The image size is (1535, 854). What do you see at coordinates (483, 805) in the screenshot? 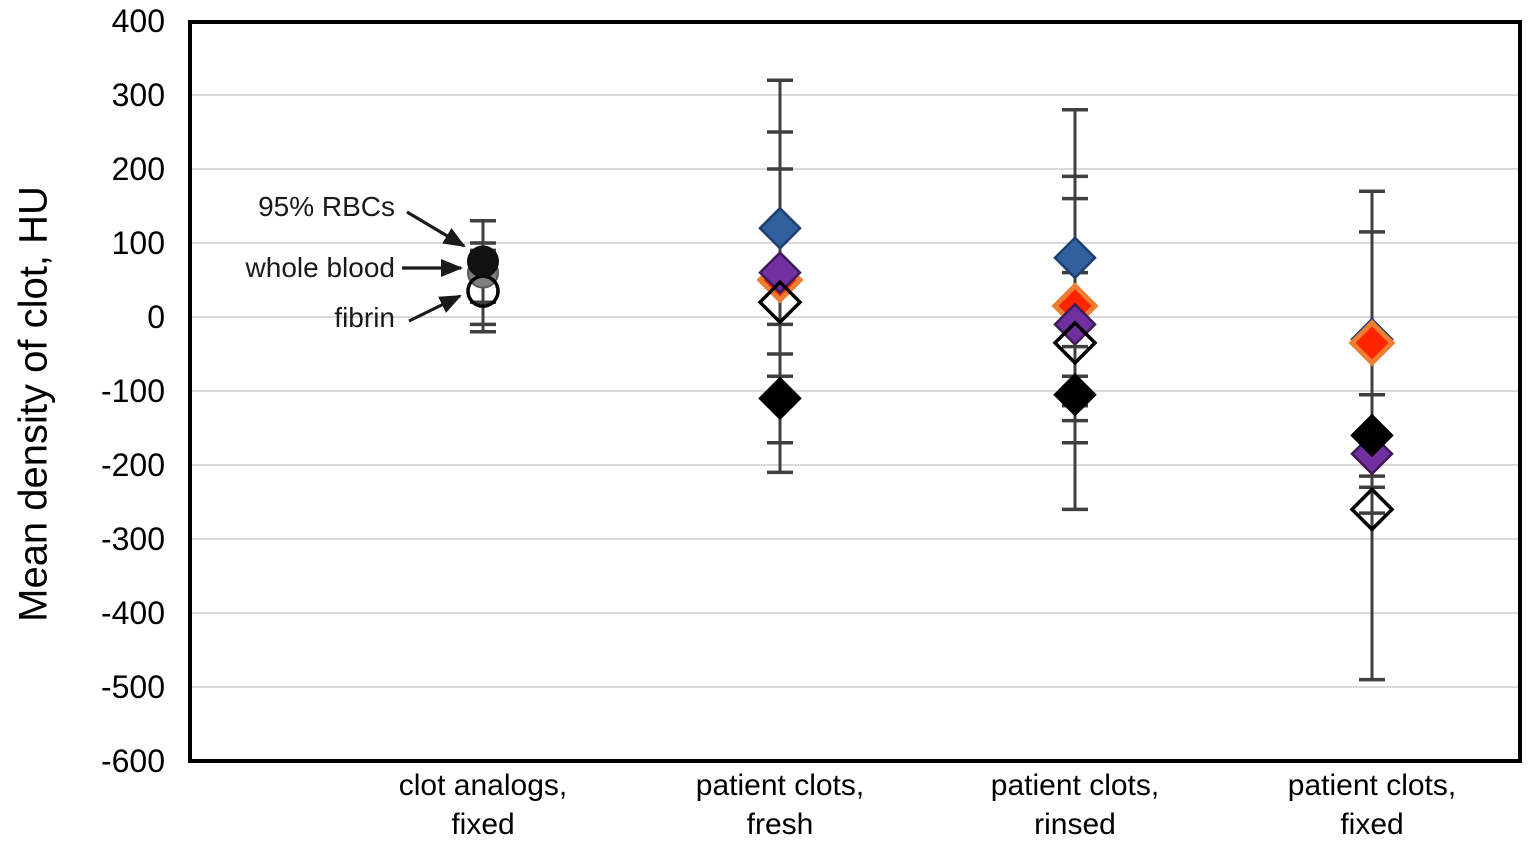
I see `x-category-label: clot analogs, fixed` at bounding box center [483, 805].